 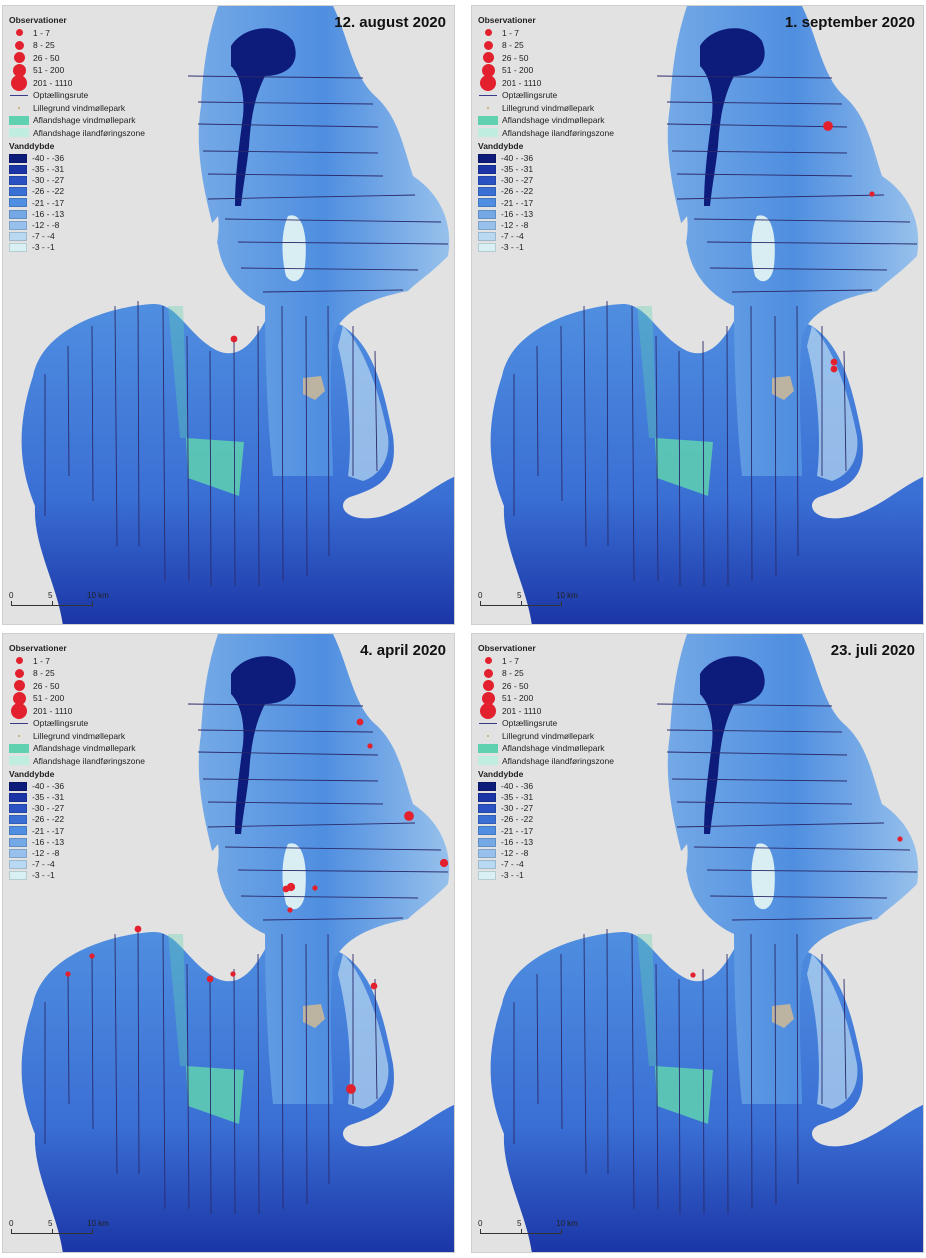 What do you see at coordinates (546, 673) in the screenshot?
I see `legend-obs-class: 8 - 25` at bounding box center [546, 673].